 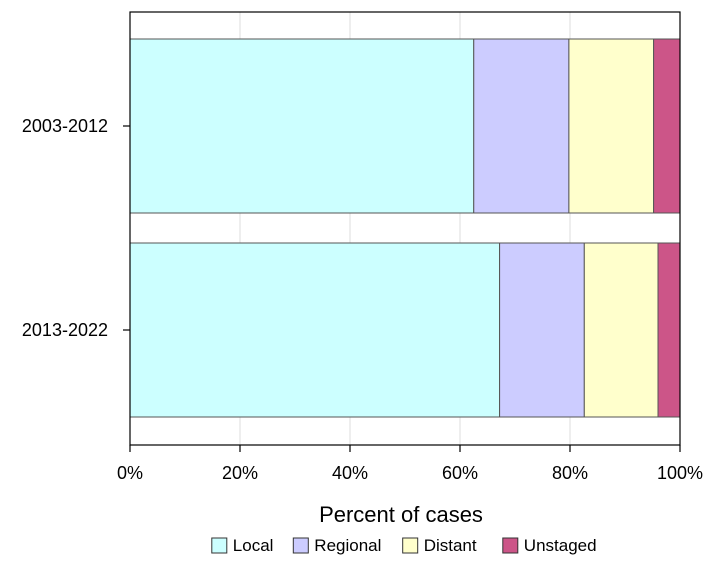 I want to click on legend-swatch-unstaged, so click(x=510, y=545).